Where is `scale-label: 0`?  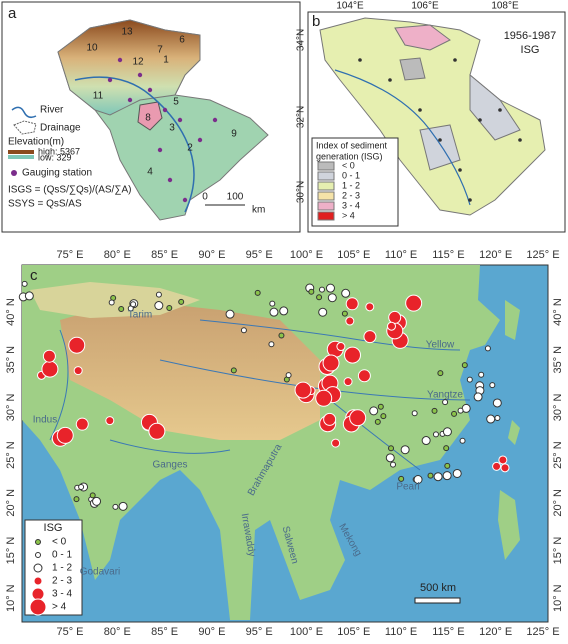 scale-label: 0 is located at coordinates (205, 197).